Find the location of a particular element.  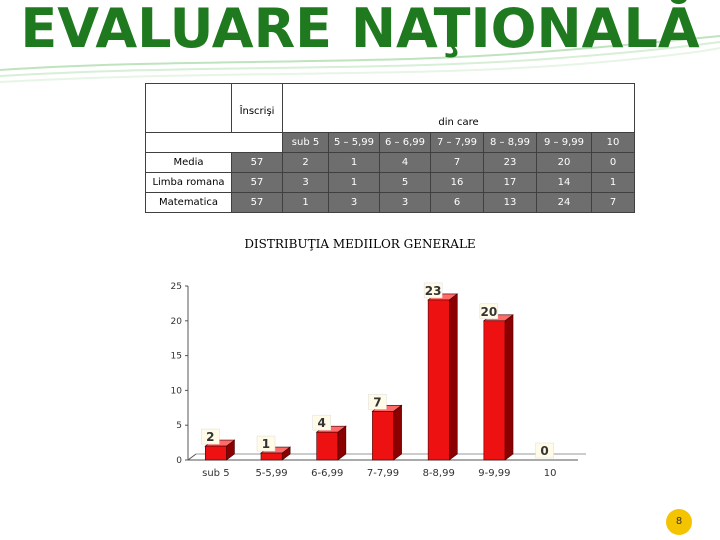

enrolled-header: Înscrişi is located at coordinates (257, 108).